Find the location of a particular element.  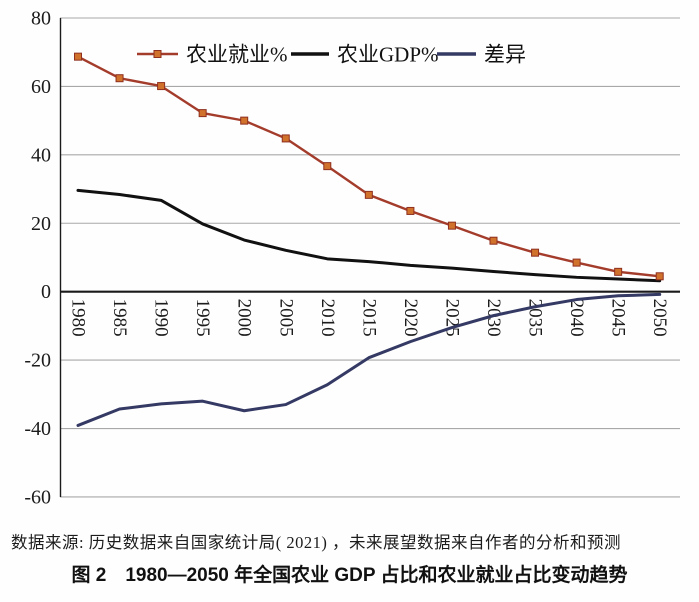

x-tick-label: 1990 is located at coordinates (161, 318).